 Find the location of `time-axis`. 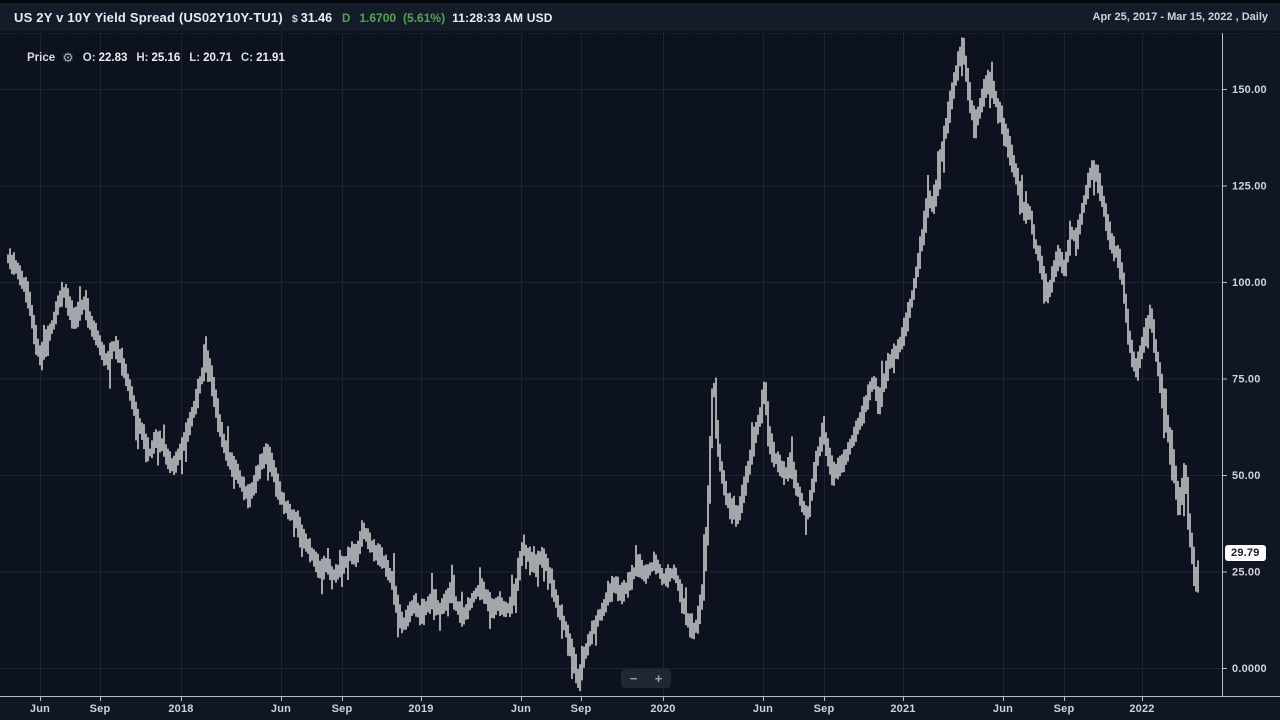

time-axis is located at coordinates (640, 708).